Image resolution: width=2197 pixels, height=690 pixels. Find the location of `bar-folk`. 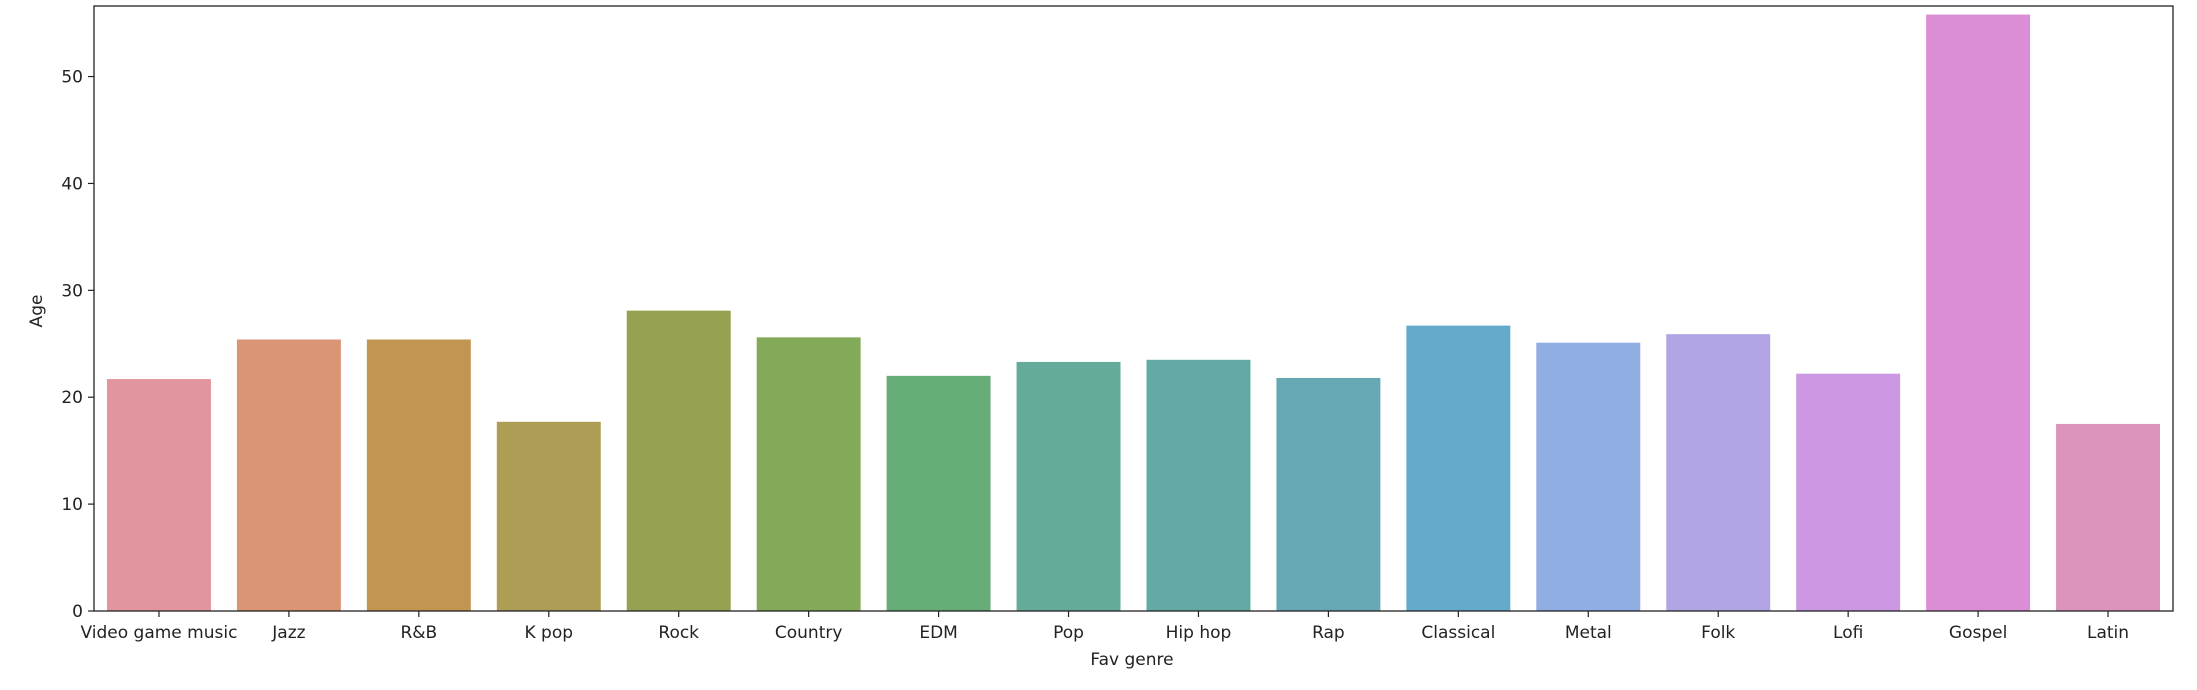

bar-folk is located at coordinates (1718, 472).